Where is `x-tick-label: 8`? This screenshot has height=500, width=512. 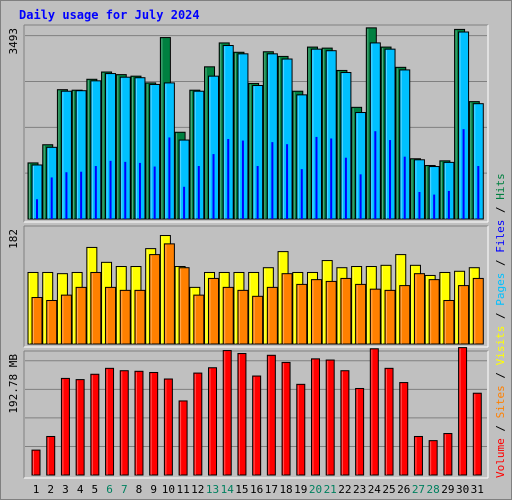
x-tick-label: 8 is located at coordinates (139, 489).